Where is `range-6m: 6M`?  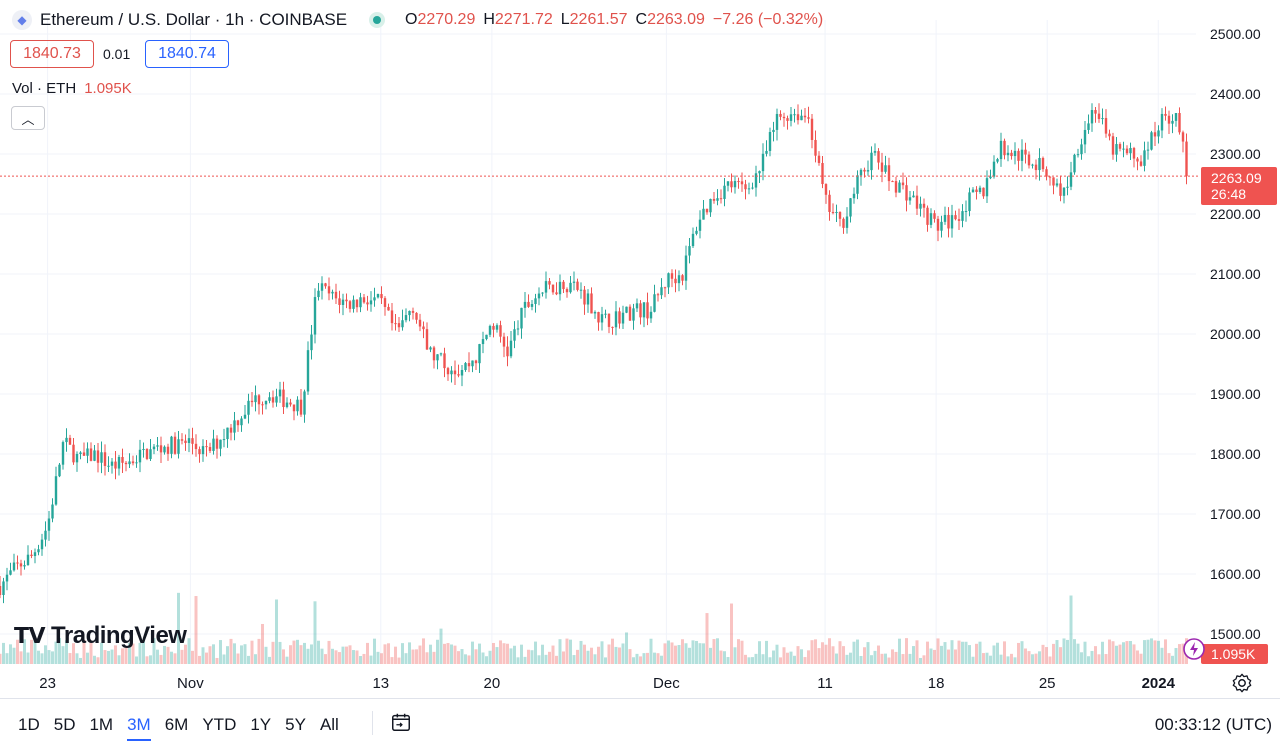
range-6m: 6M is located at coordinates (176, 724).